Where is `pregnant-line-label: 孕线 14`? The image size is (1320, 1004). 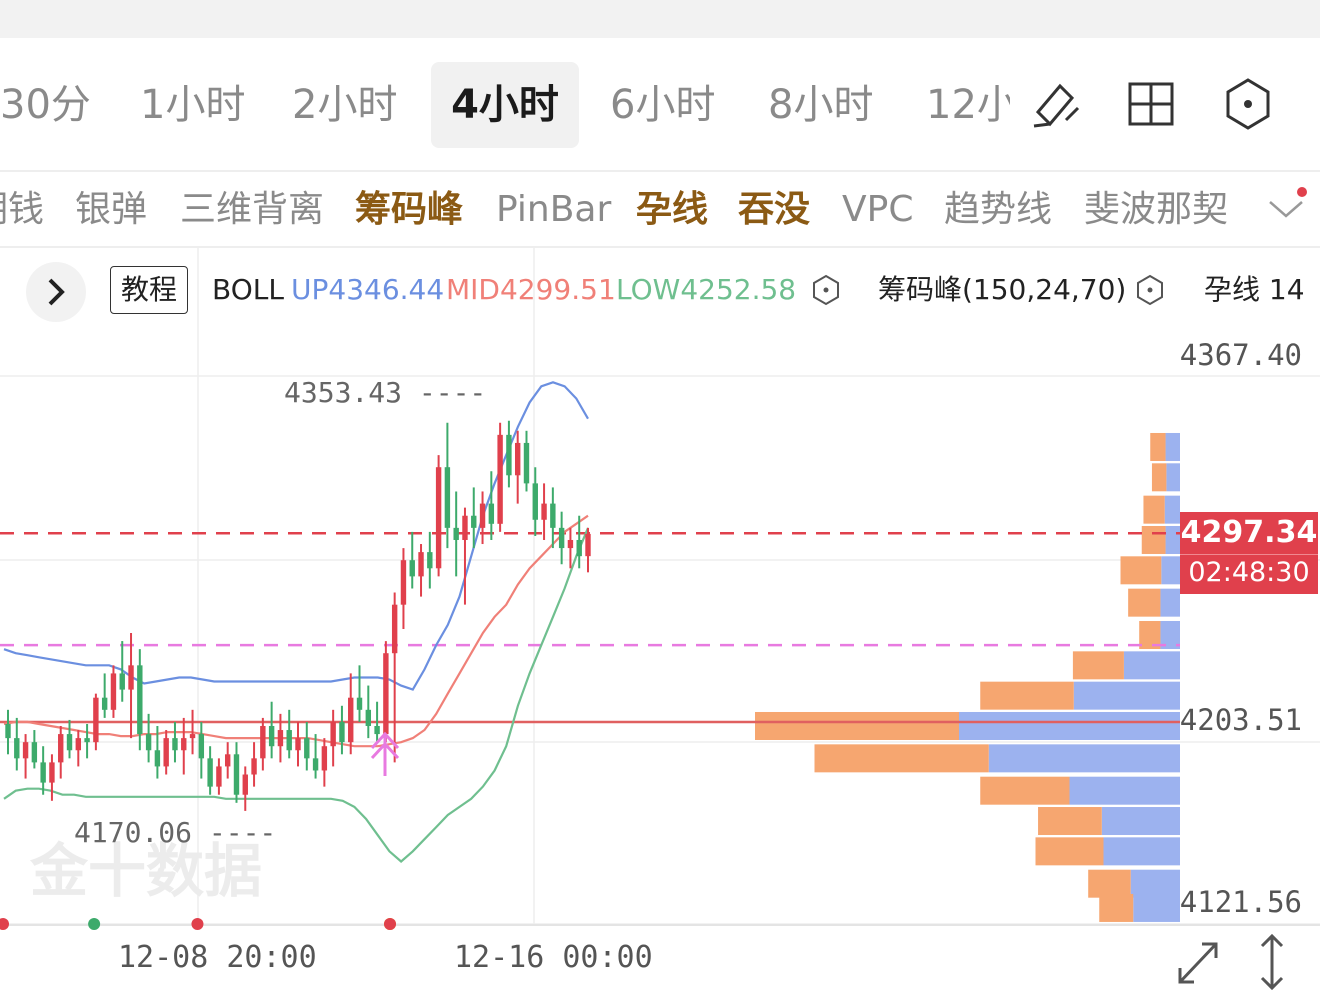
pregnant-line-label: 孕线 14 is located at coordinates (1254, 289).